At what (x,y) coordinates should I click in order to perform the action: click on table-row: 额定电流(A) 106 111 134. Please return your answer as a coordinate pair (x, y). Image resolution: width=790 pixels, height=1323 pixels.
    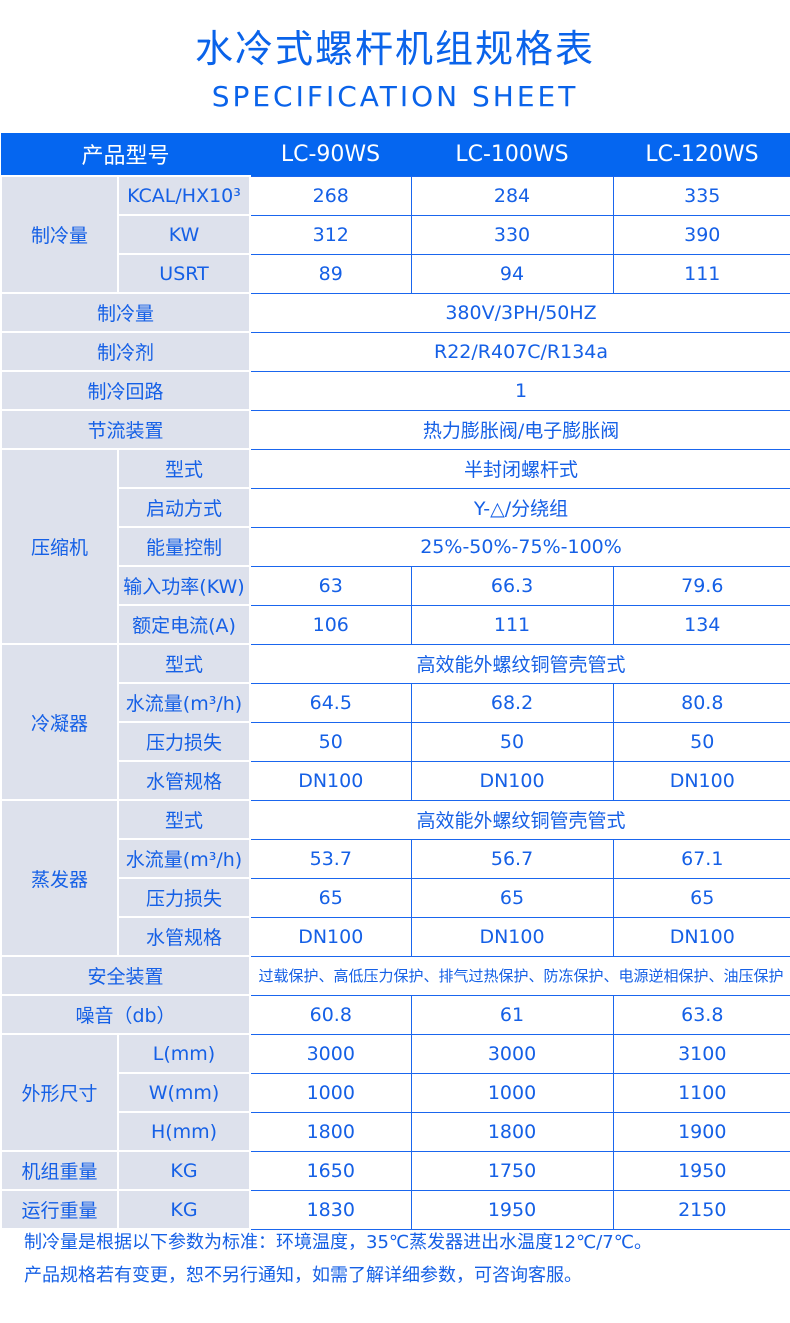
    Looking at the image, I should click on (395, 624).